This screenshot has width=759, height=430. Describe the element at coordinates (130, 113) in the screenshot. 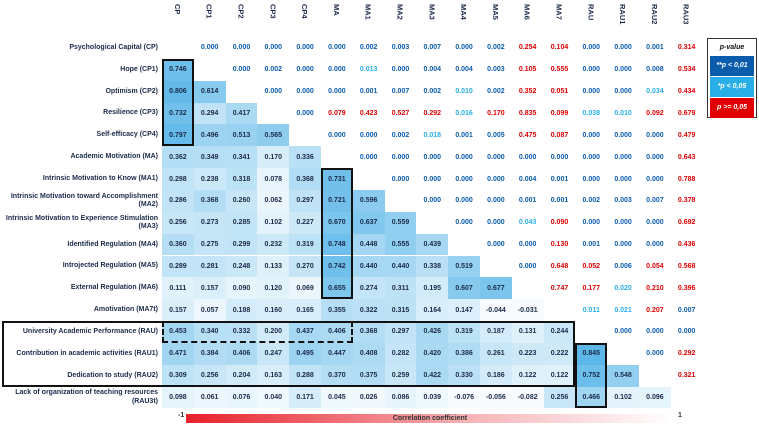

I see `row-label: Resilience (CP3)` at that location.